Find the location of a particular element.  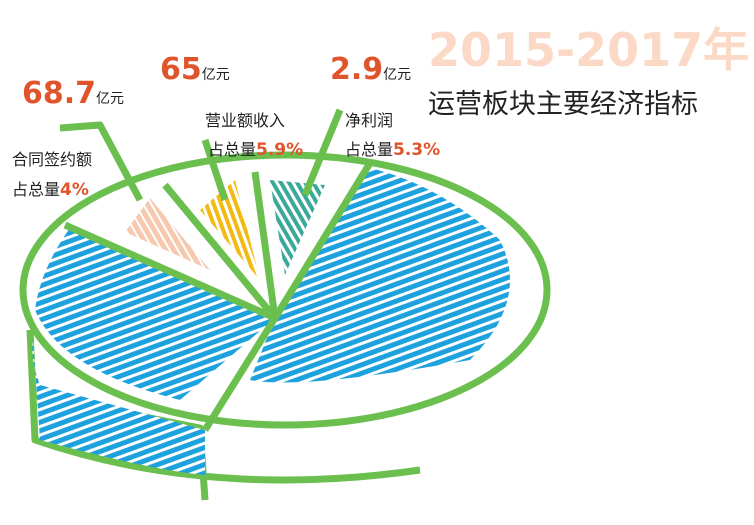

share-line: 占总量5.9% is located at coordinates (255, 148).